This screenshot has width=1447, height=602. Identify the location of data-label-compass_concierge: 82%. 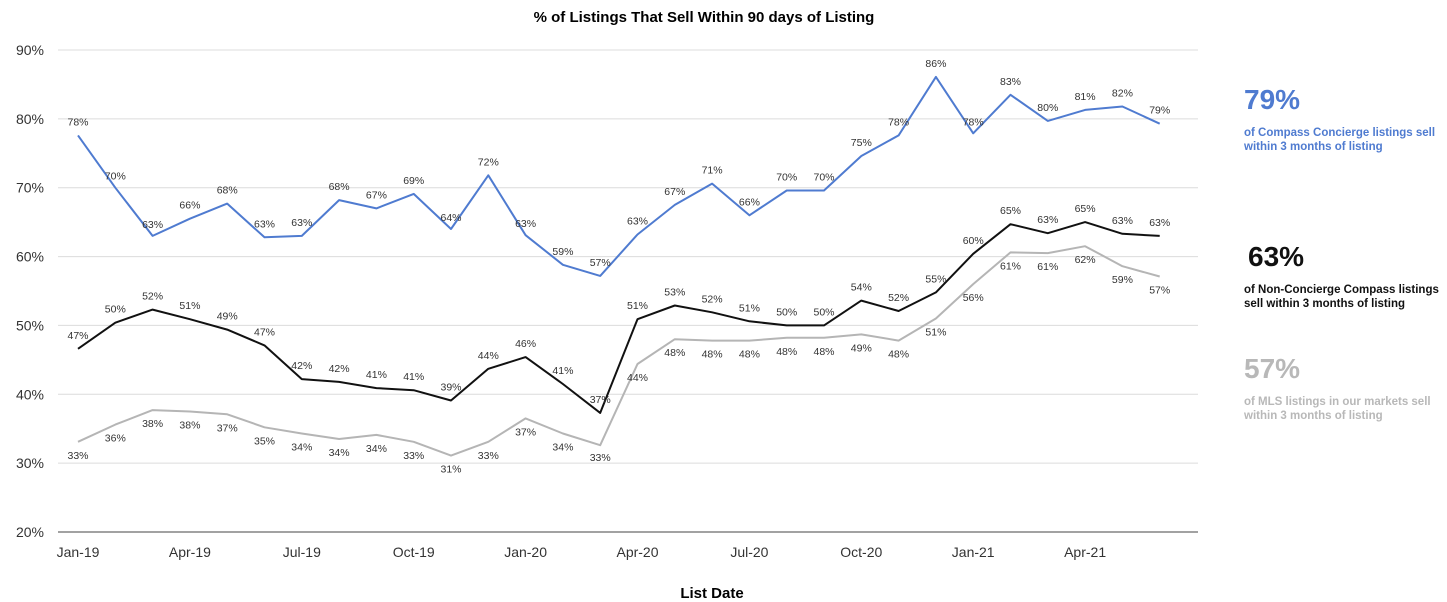
(1122, 93).